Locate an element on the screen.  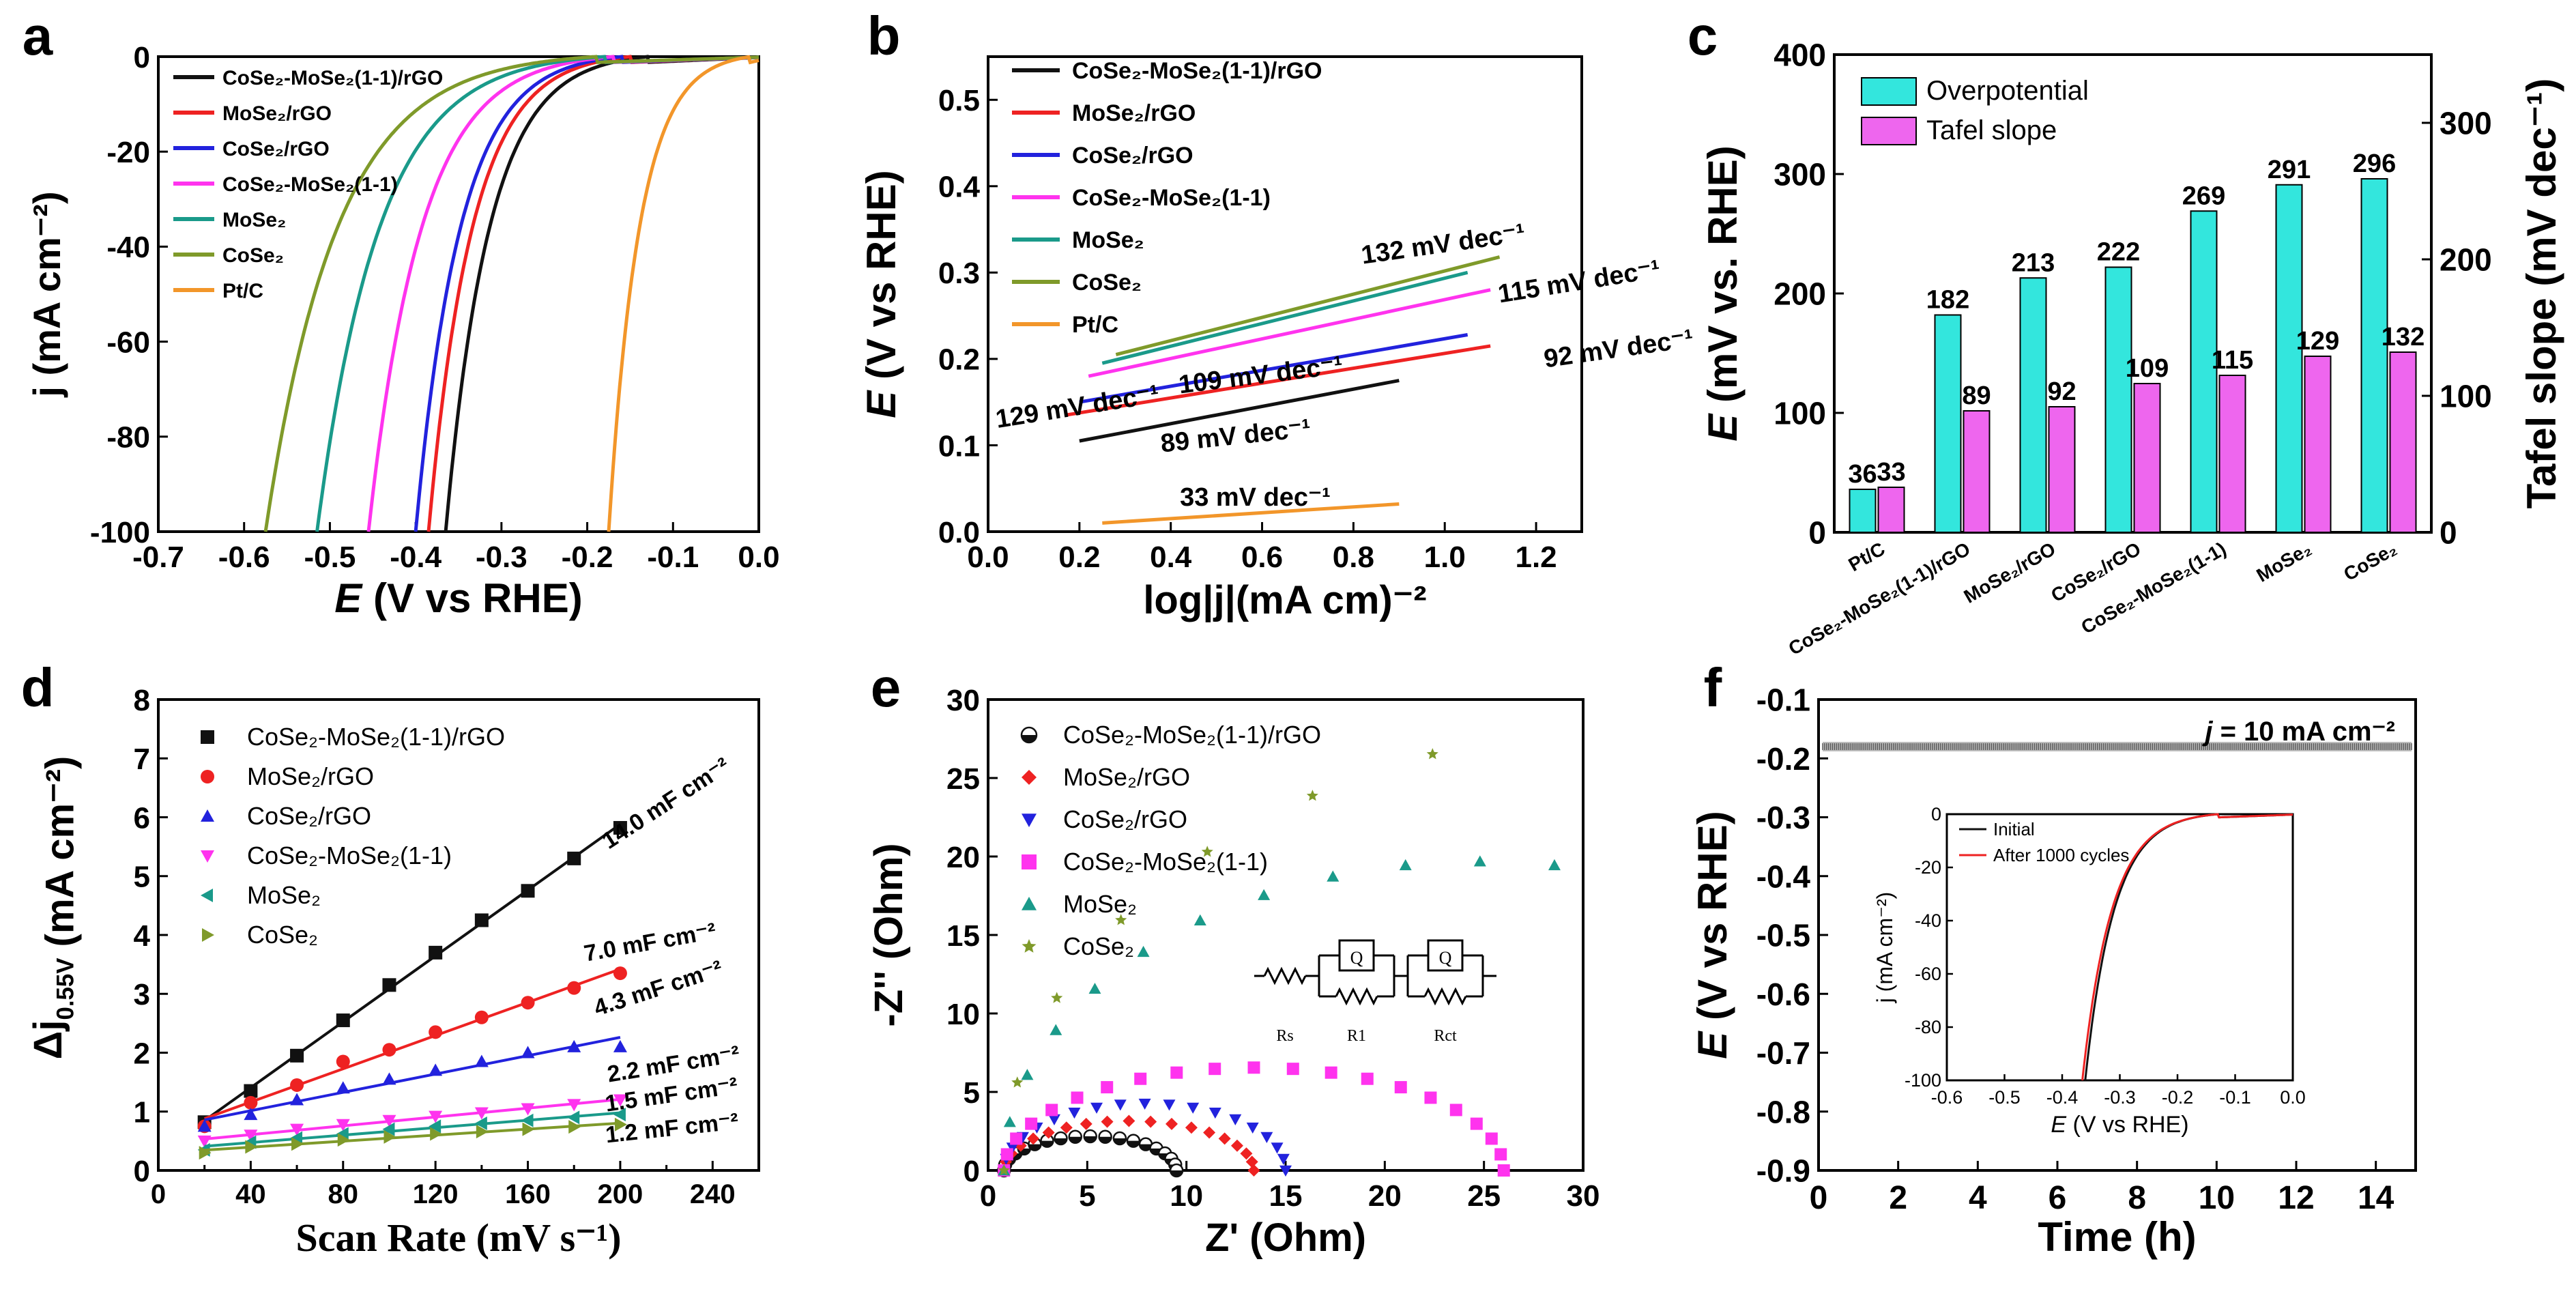
y-tick-label: -0.6 is located at coordinates (1783, 995).